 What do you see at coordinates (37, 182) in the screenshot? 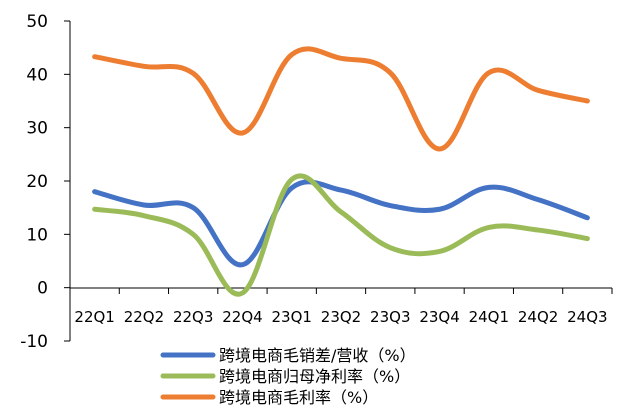
I see `y-tick-label: 20` at bounding box center [37, 182].